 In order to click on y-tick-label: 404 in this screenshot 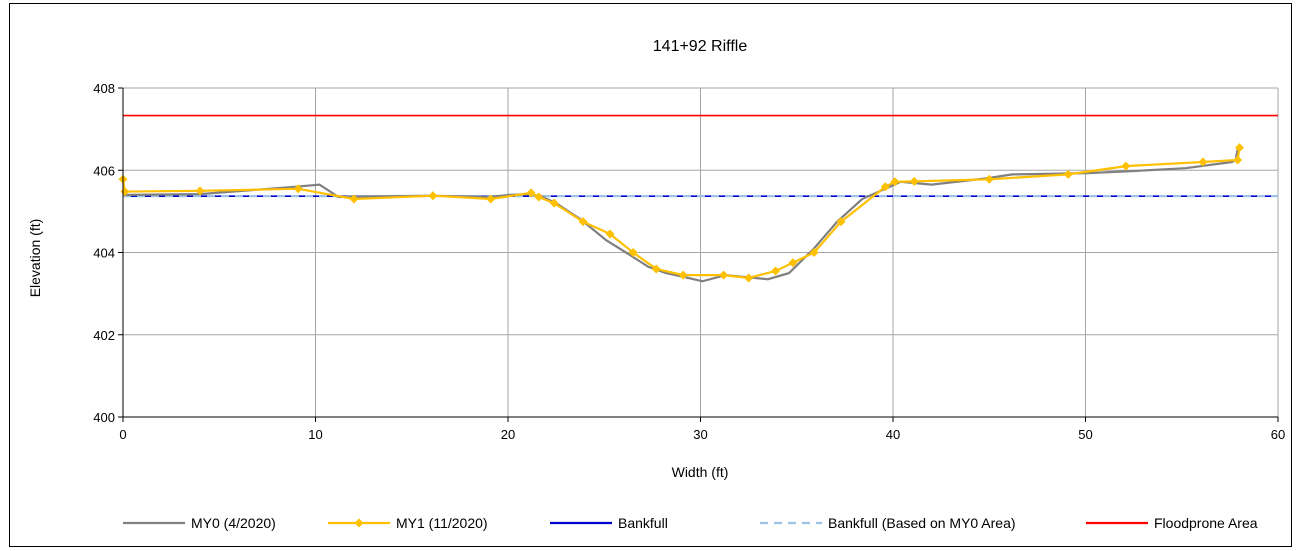, I will do `click(104, 253)`.